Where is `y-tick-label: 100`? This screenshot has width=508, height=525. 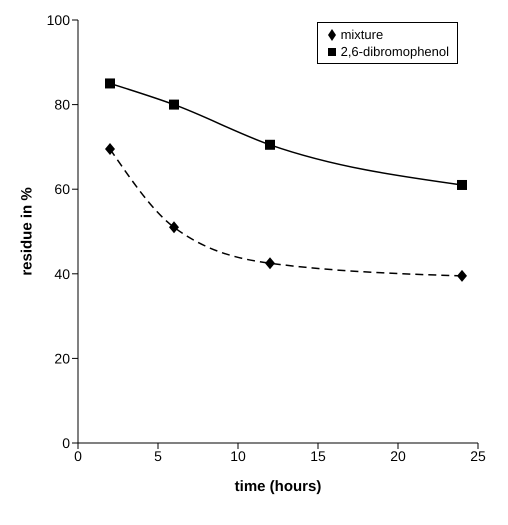 y-tick-label: 100 is located at coordinates (58, 20).